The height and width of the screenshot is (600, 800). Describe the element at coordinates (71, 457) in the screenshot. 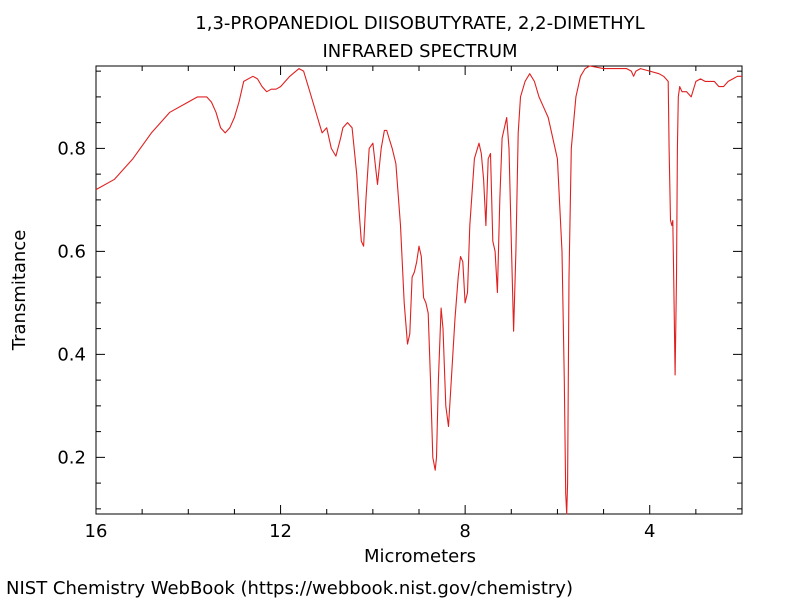

I see `y-tick-label: 0.2` at that location.